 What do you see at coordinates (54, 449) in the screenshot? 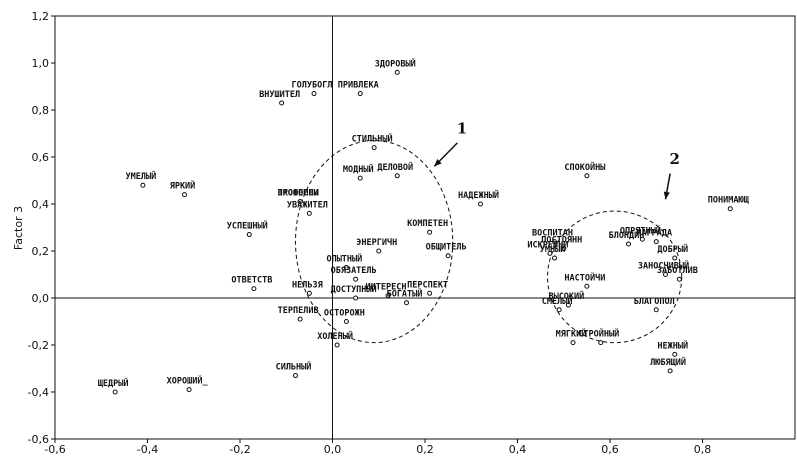
I see `x-tick-label: -0,6` at bounding box center [54, 449].